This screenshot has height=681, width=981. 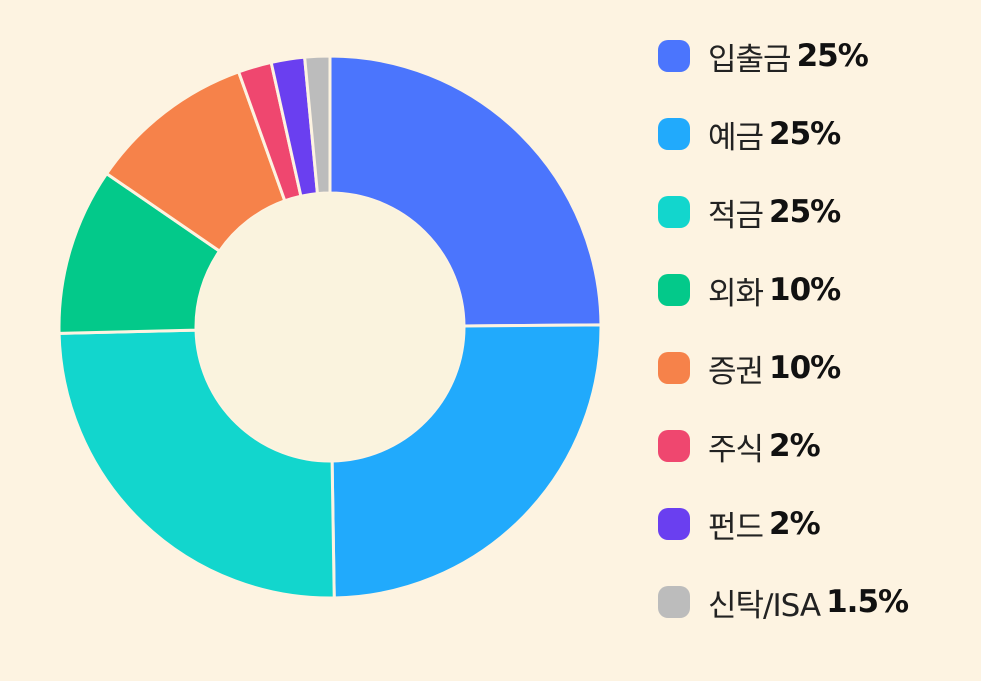 I want to click on legend-item: 펀드 2%, so click(x=783, y=525).